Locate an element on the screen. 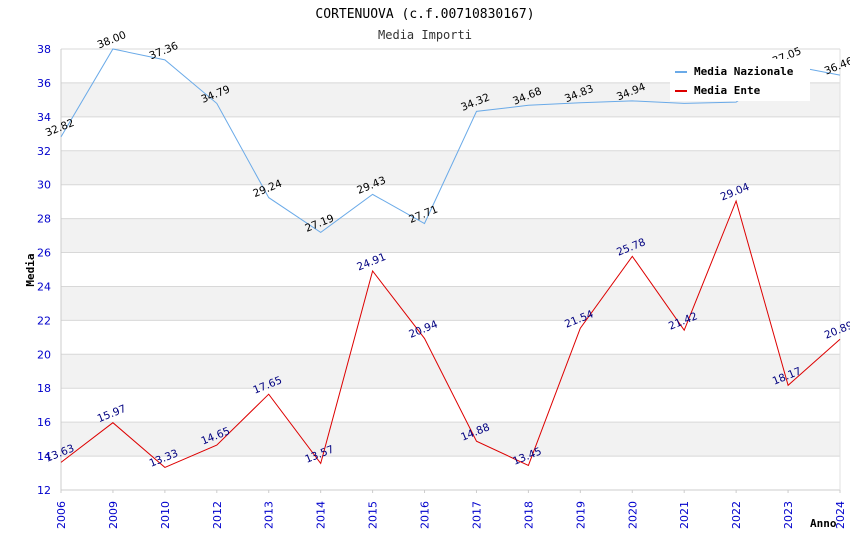  x-tick-label-2016: 2016 is located at coordinates (425, 515).